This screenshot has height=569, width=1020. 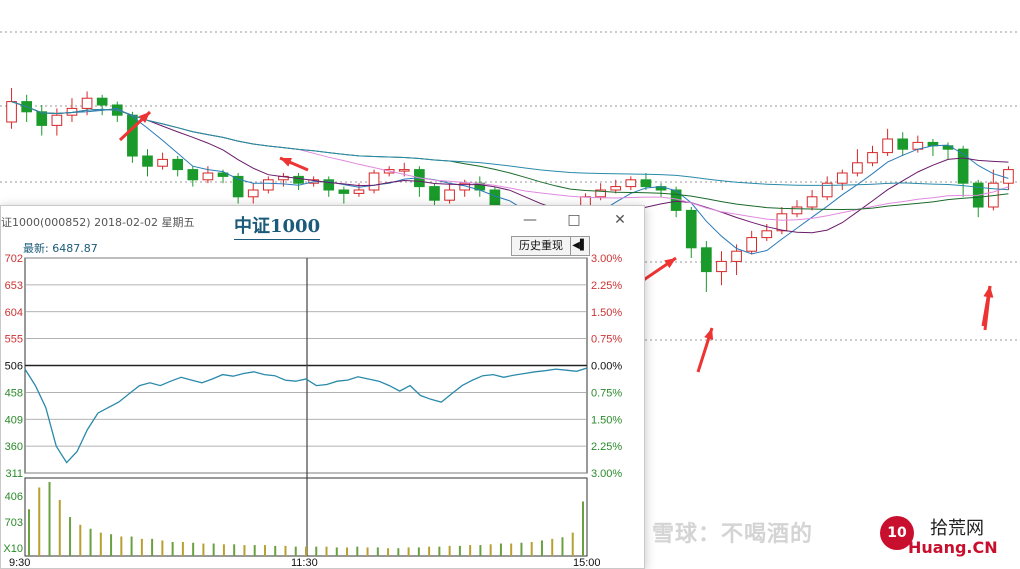 What do you see at coordinates (98, 222) in the screenshot?
I see `popup-window-title: 证1000(000852) 2018-02-02 星期五` at bounding box center [98, 222].